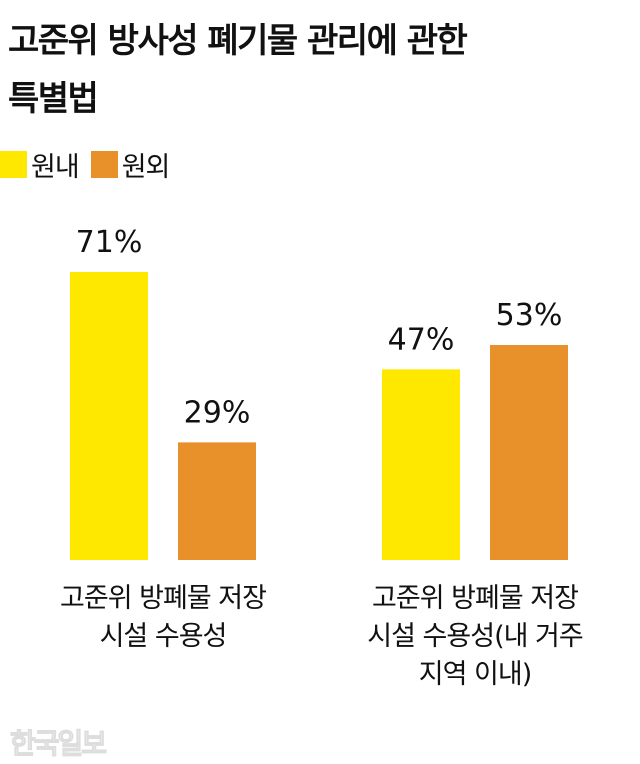  I want to click on legend-label-inside: 원내, so click(55, 167).